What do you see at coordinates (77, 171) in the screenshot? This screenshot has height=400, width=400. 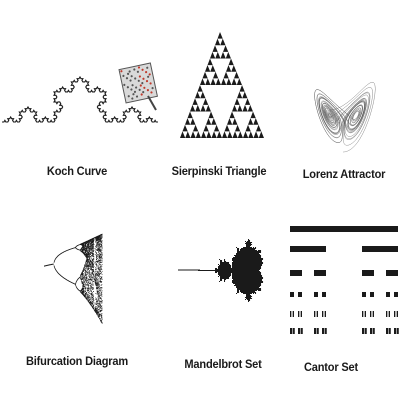 I see `koch-curve-caption: Koch Curve` at bounding box center [77, 171].